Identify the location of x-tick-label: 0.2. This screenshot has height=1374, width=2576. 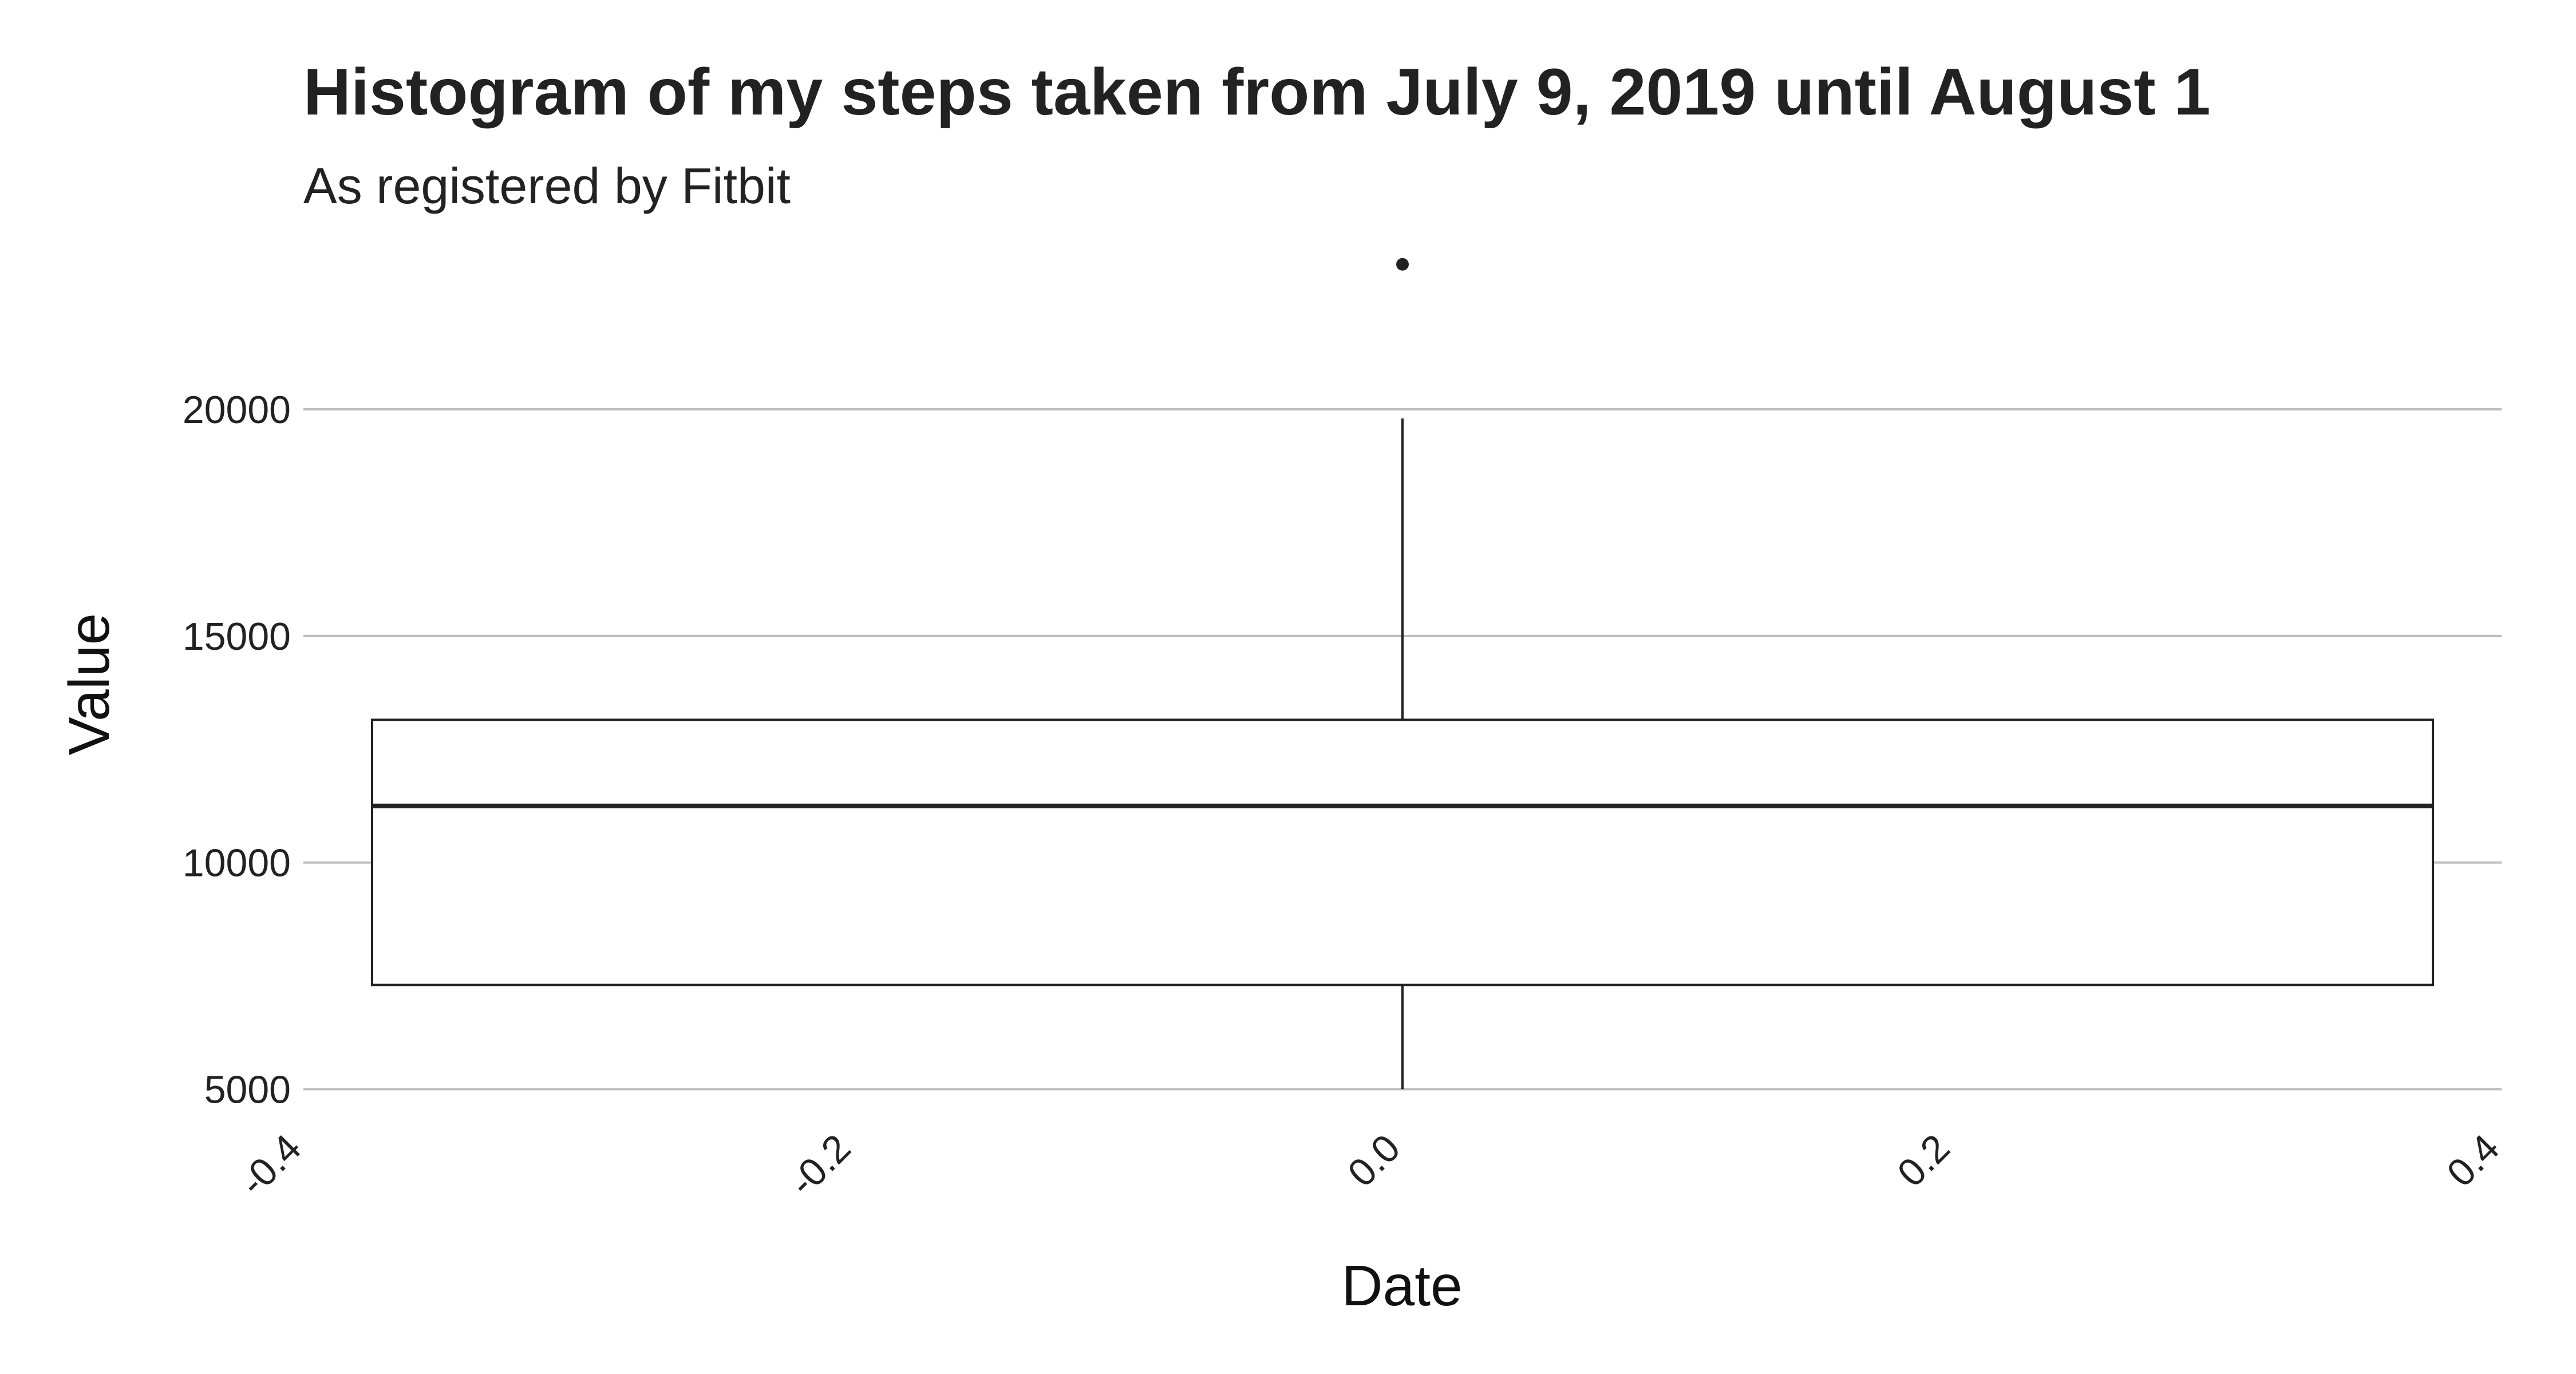
(1923, 1160).